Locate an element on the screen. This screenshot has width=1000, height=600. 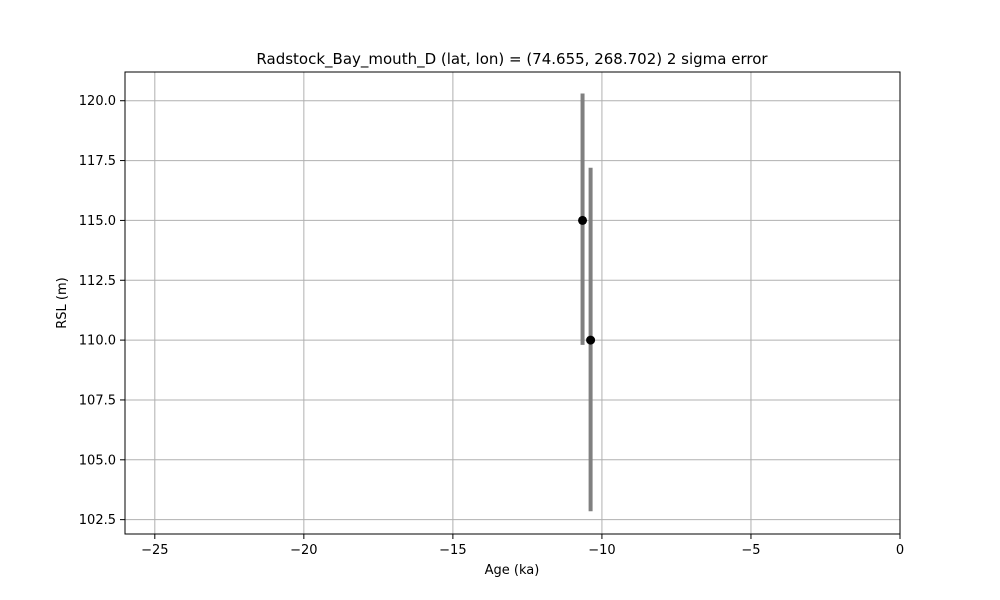
y-tick-label: 102.5 is located at coordinates (97, 520).